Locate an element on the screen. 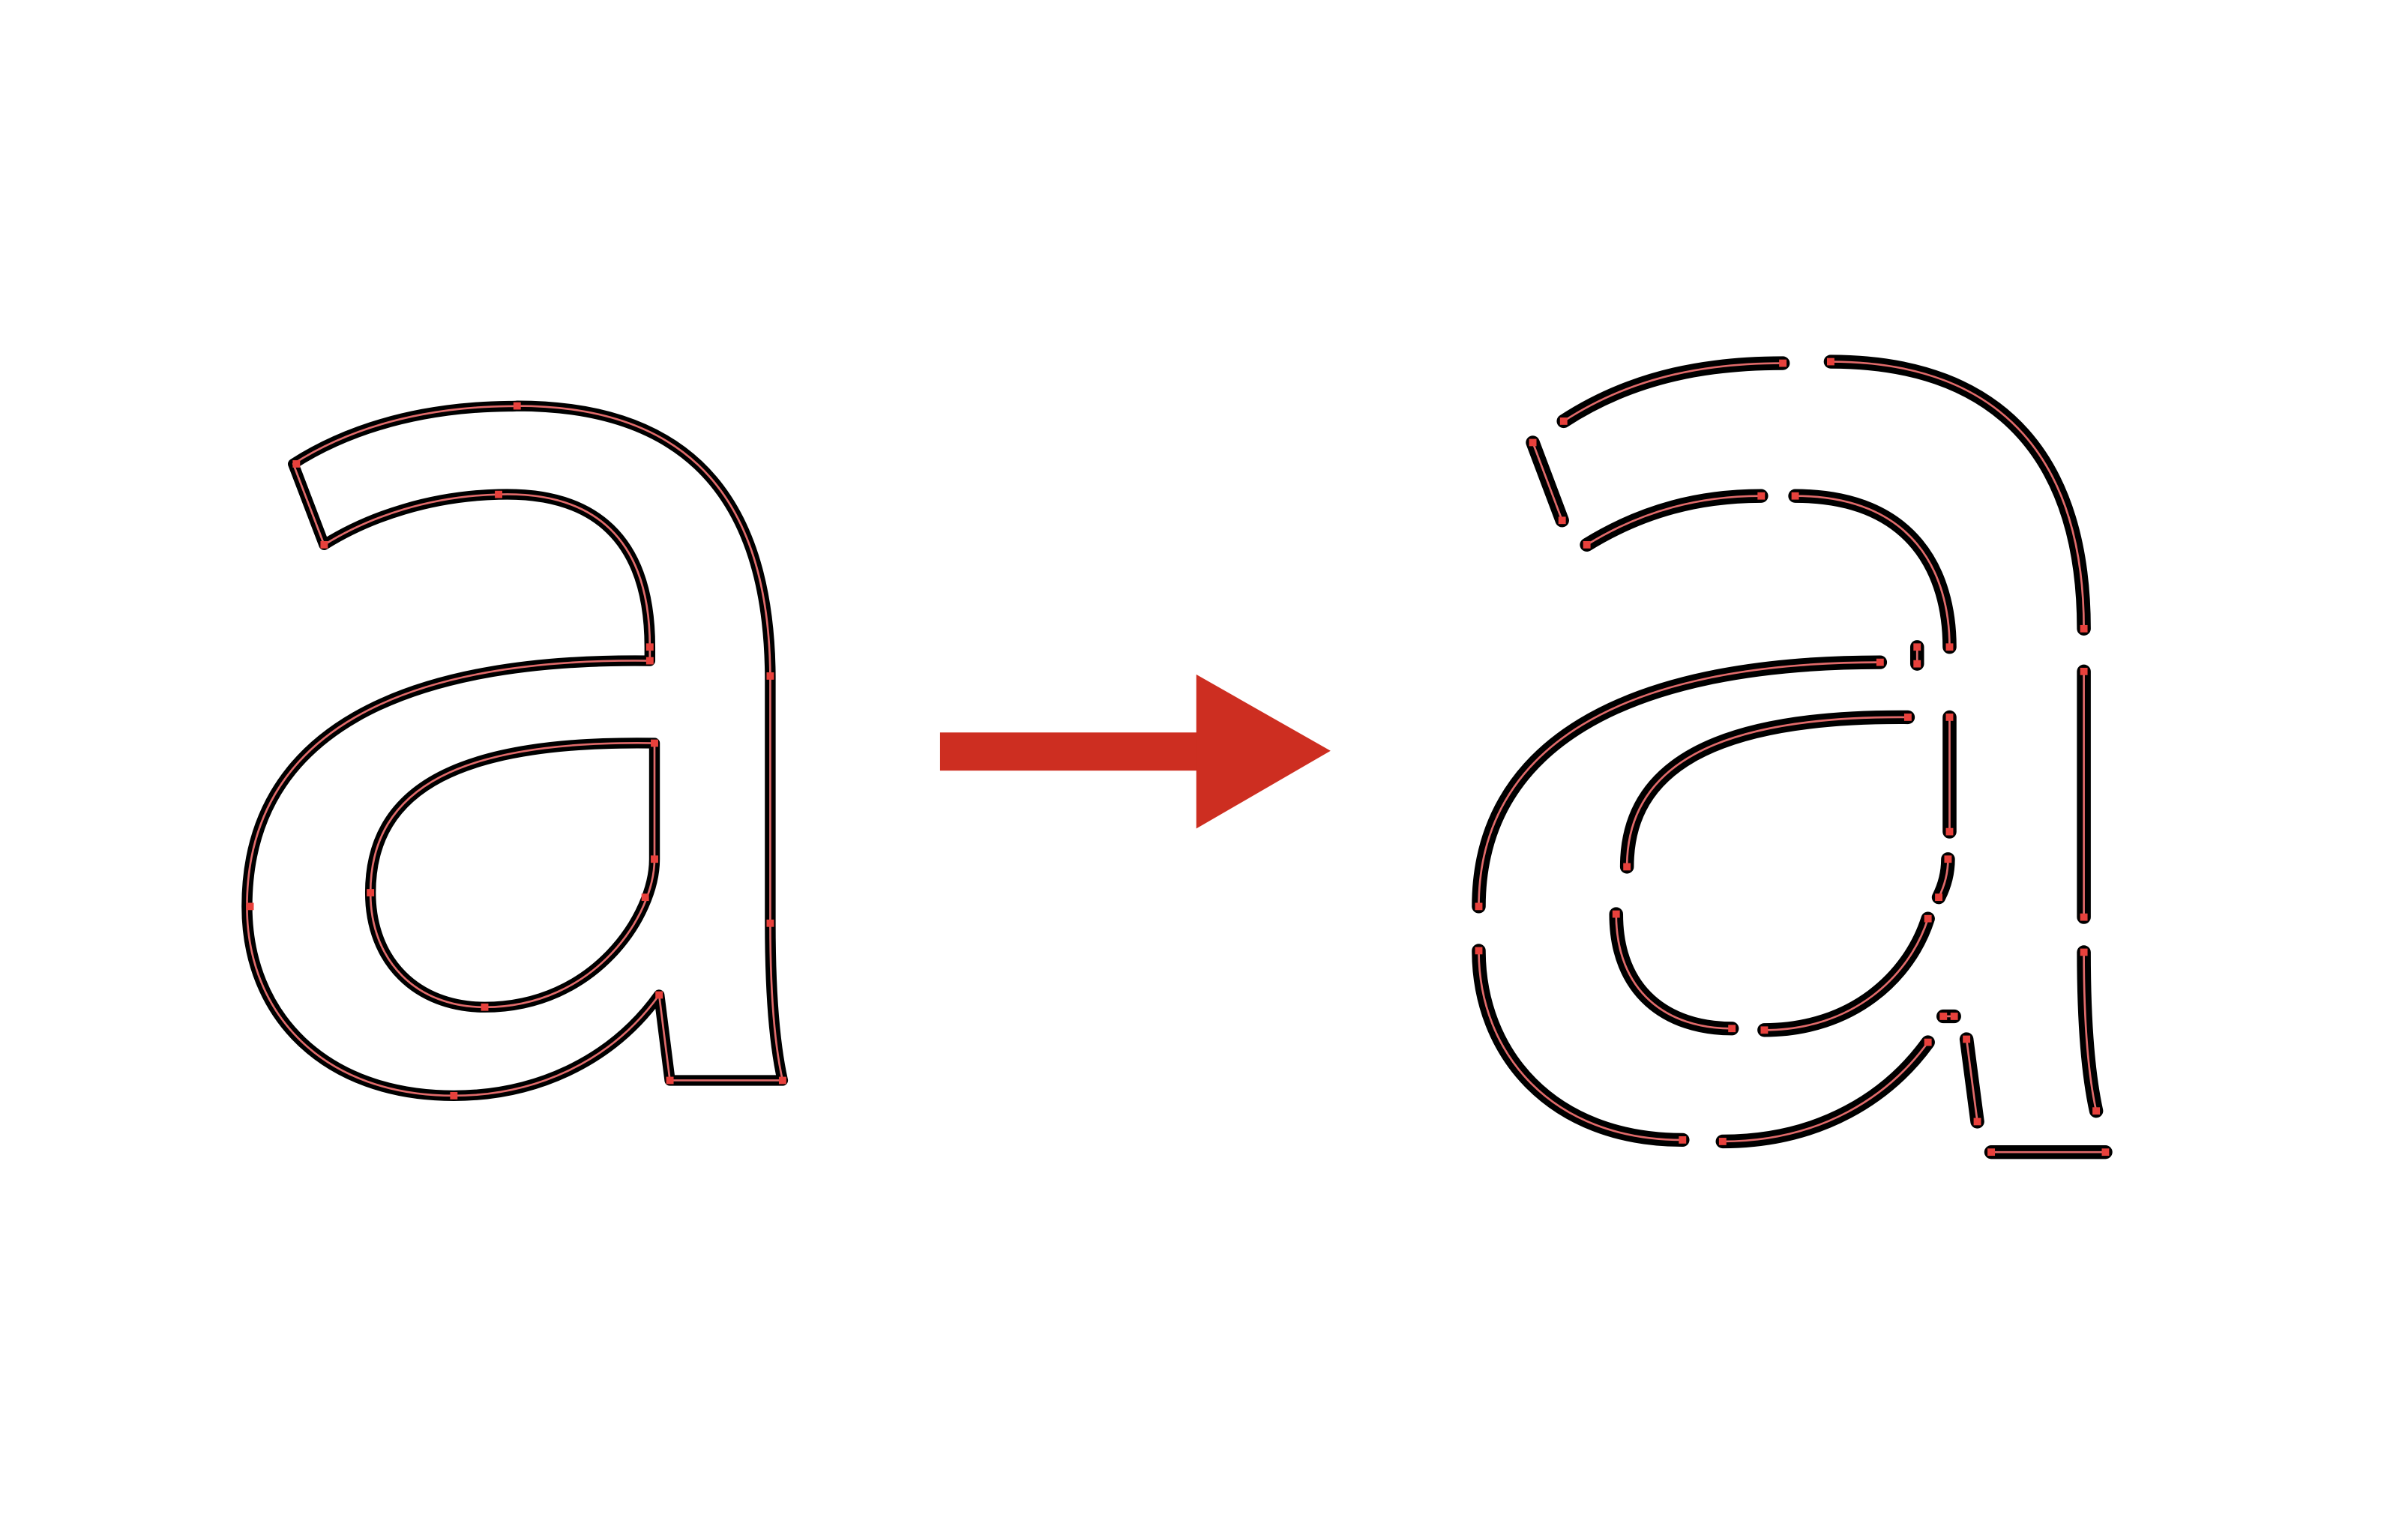 Image resolution: width=2408 pixels, height=1526 pixels. source-glyph-outline is located at coordinates (514, 751).